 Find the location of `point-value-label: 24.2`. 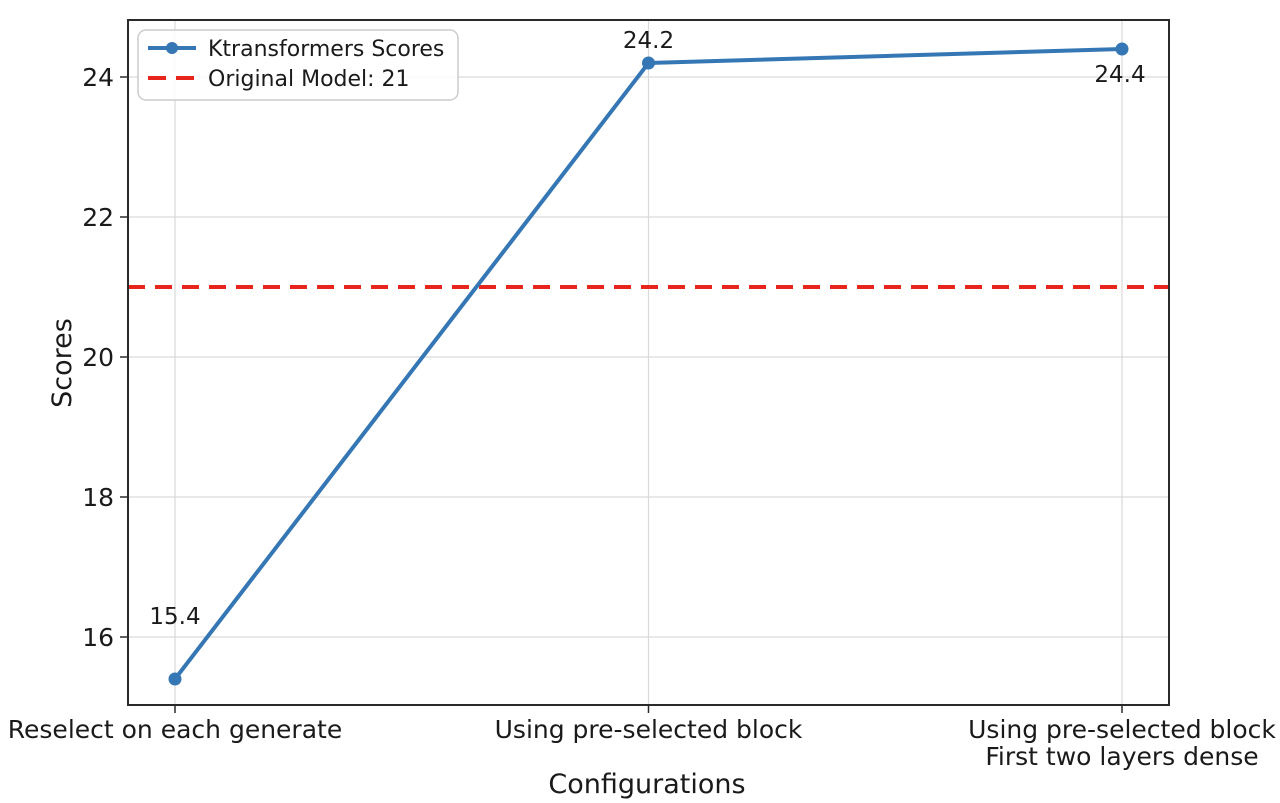

point-value-label: 24.2 is located at coordinates (648, 41).